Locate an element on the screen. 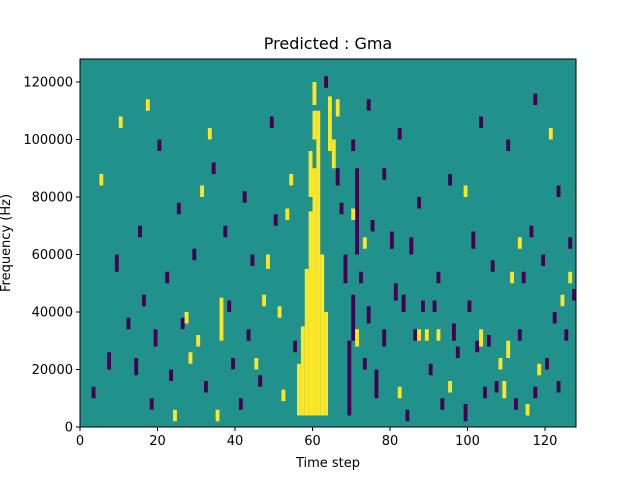 The width and height of the screenshot is (640, 480). y-tick-label: 20000 is located at coordinates (52, 370).